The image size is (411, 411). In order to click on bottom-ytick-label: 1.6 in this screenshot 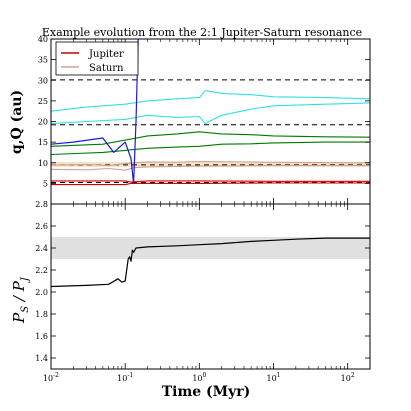, I will do `click(41, 336)`.